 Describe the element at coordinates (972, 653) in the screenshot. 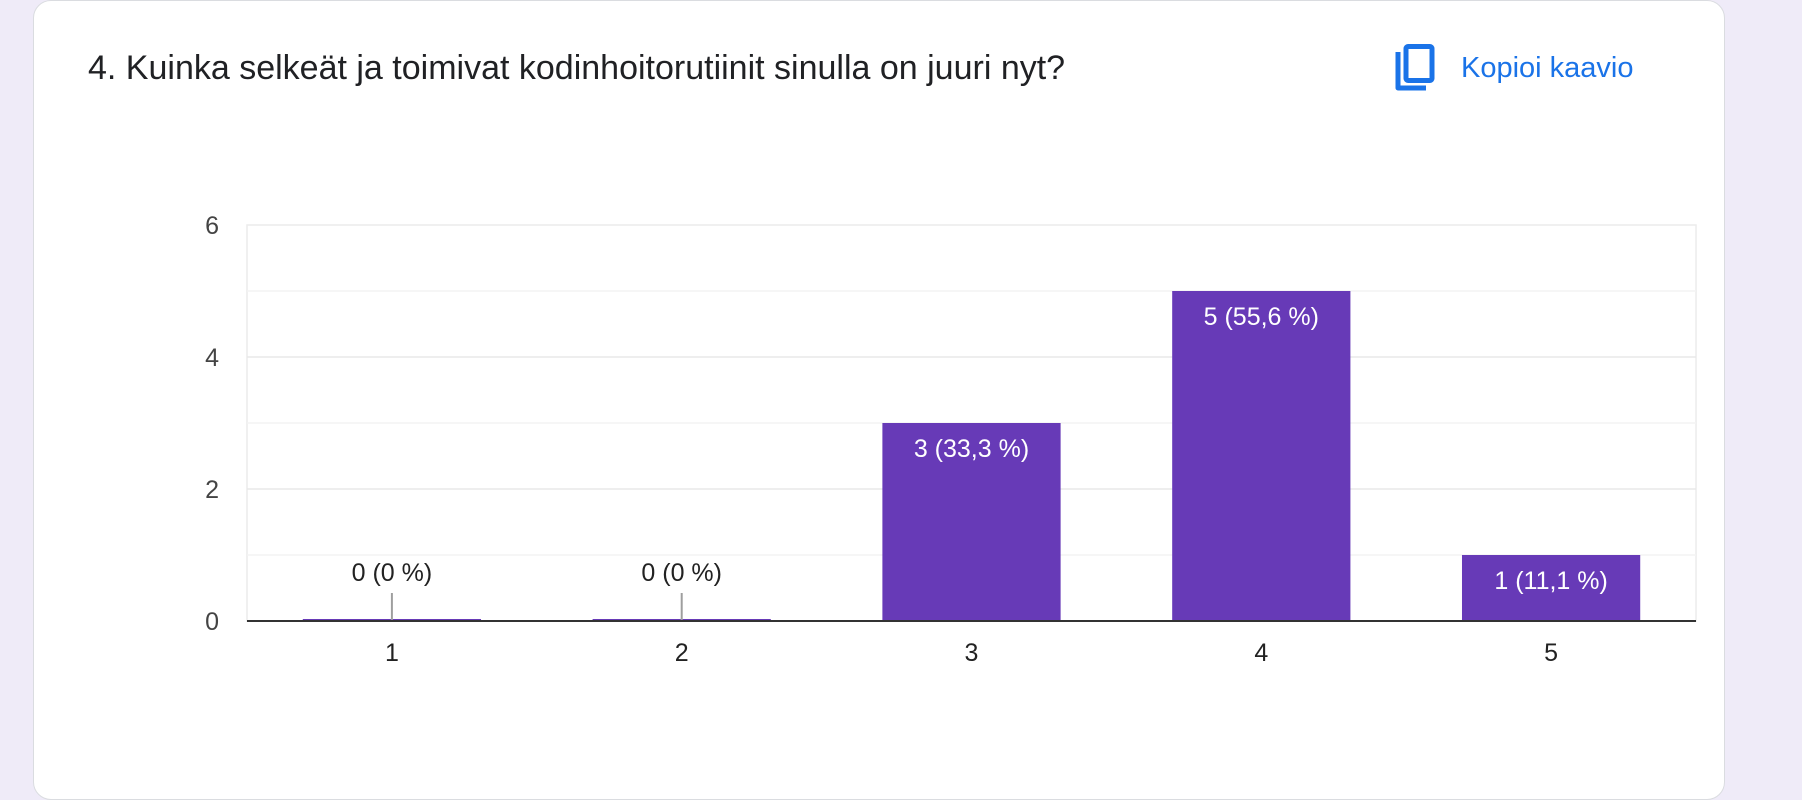

I see `x-tick-label: 3` at that location.